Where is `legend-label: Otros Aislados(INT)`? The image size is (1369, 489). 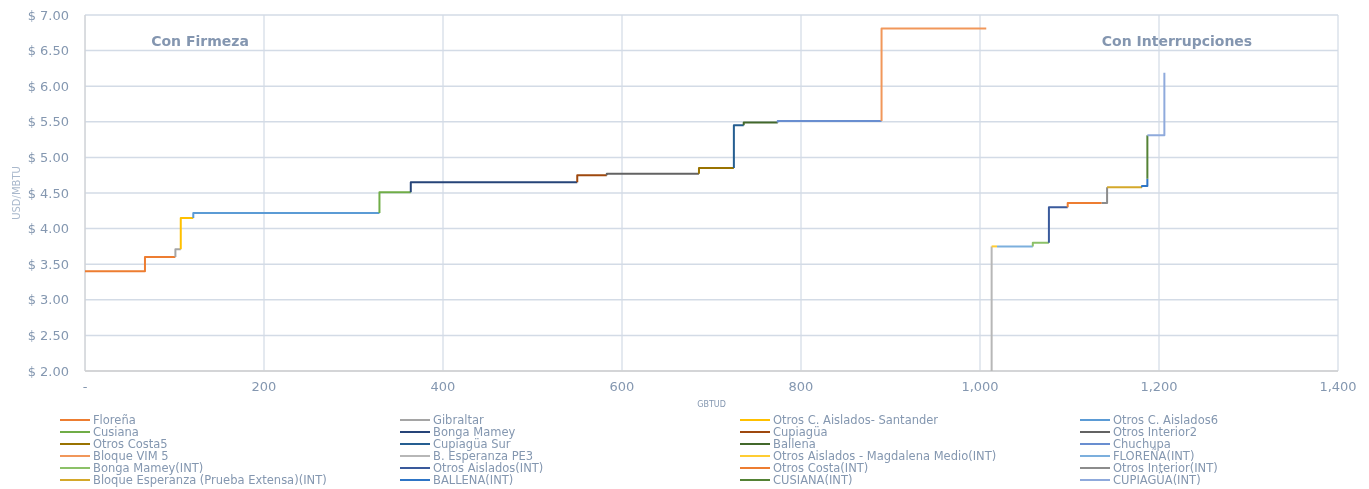
legend-label: Otros Aislados(INT) is located at coordinates (488, 468).